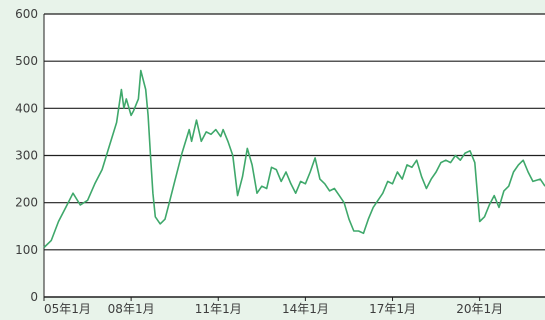 The image size is (545, 320). What do you see at coordinates (26, 14) in the screenshot?
I see `y-tick-label: 600` at bounding box center [26, 14].